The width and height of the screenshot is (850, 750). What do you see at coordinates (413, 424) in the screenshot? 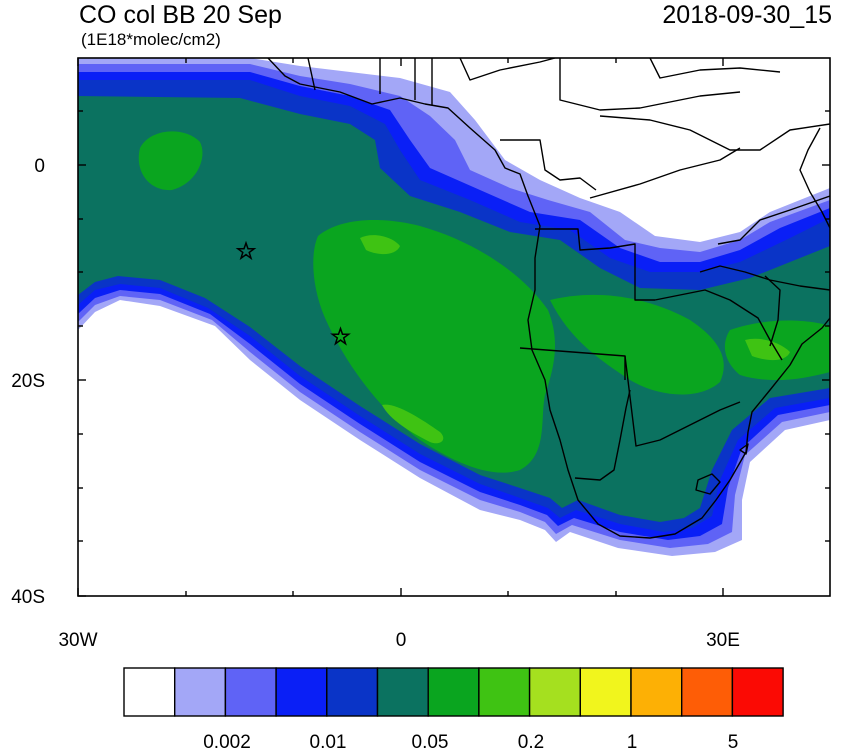
I see `co-contour-0-2-streak` at bounding box center [413, 424].